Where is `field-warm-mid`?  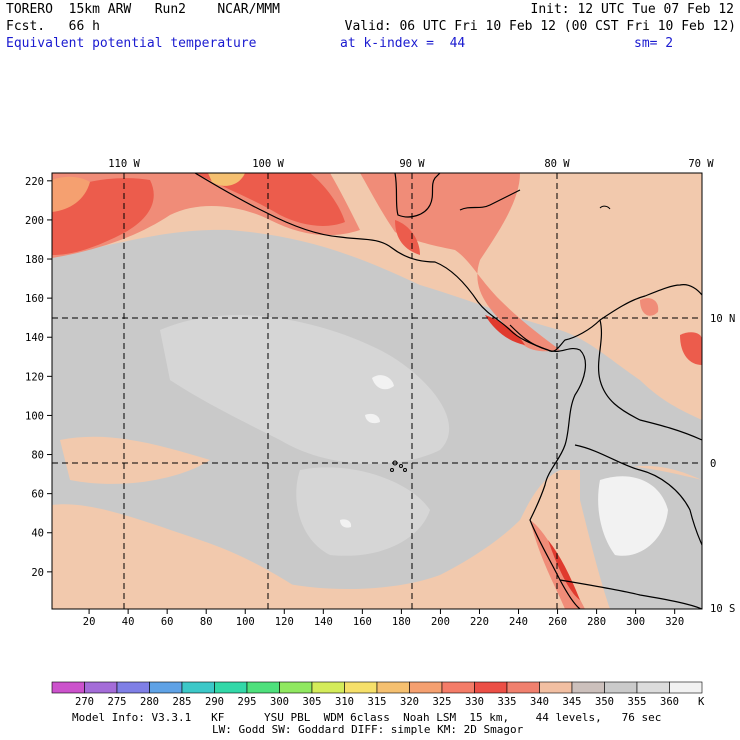 field-warm-mid is located at coordinates (135, 460).